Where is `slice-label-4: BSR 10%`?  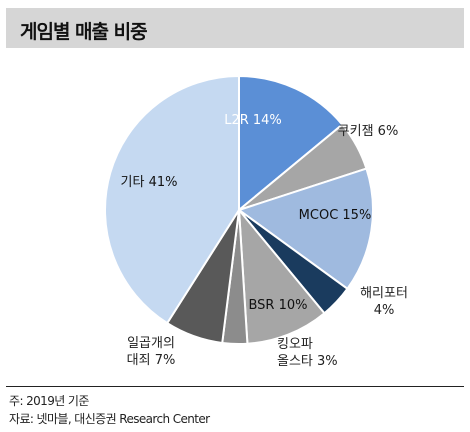
slice-label-4: BSR 10% is located at coordinates (277, 305).